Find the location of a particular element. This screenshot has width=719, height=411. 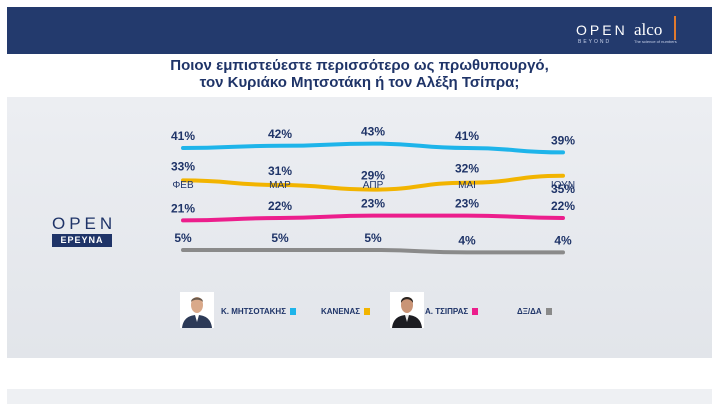

alco-tagline: The science of numbers is located at coordinates (655, 41).